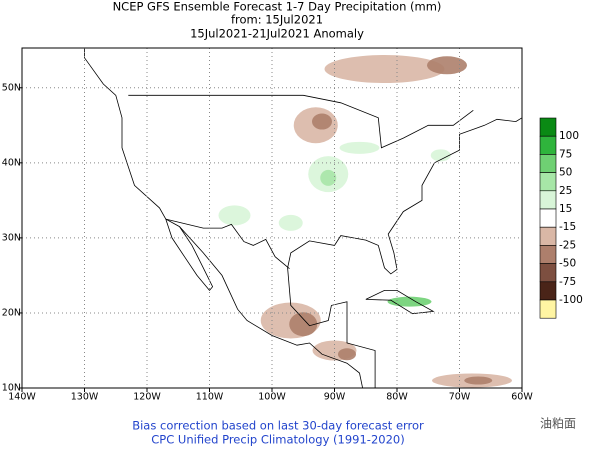 This screenshot has height=449, width=591. Describe the element at coordinates (397, 397) in the screenshot. I see `x-tick-label: 80W` at that location.